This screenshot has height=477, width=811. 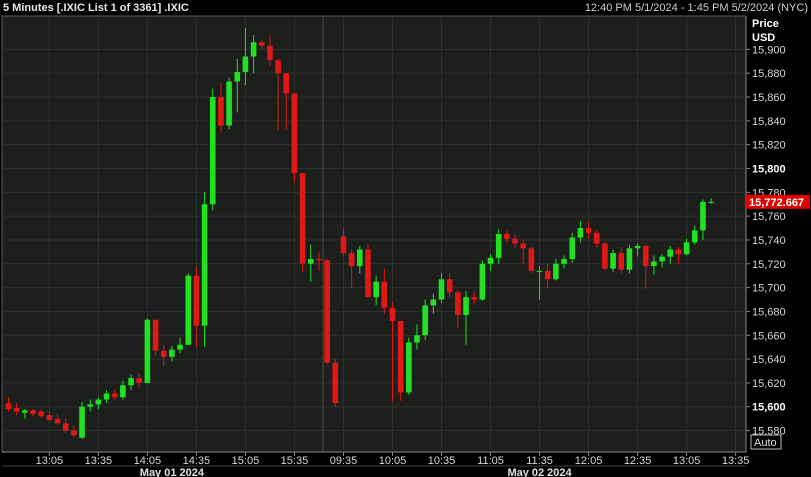 What do you see at coordinates (539, 472) in the screenshot?
I see `x-date-label: May 02 2024` at bounding box center [539, 472].